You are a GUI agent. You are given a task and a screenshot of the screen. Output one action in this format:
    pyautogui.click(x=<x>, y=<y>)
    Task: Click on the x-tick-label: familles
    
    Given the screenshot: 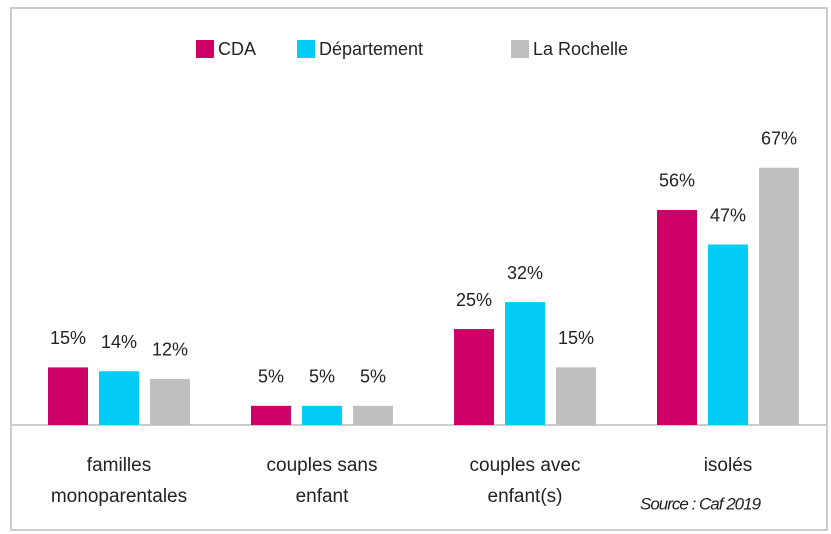 What is the action you would take?
    pyautogui.click(x=119, y=465)
    